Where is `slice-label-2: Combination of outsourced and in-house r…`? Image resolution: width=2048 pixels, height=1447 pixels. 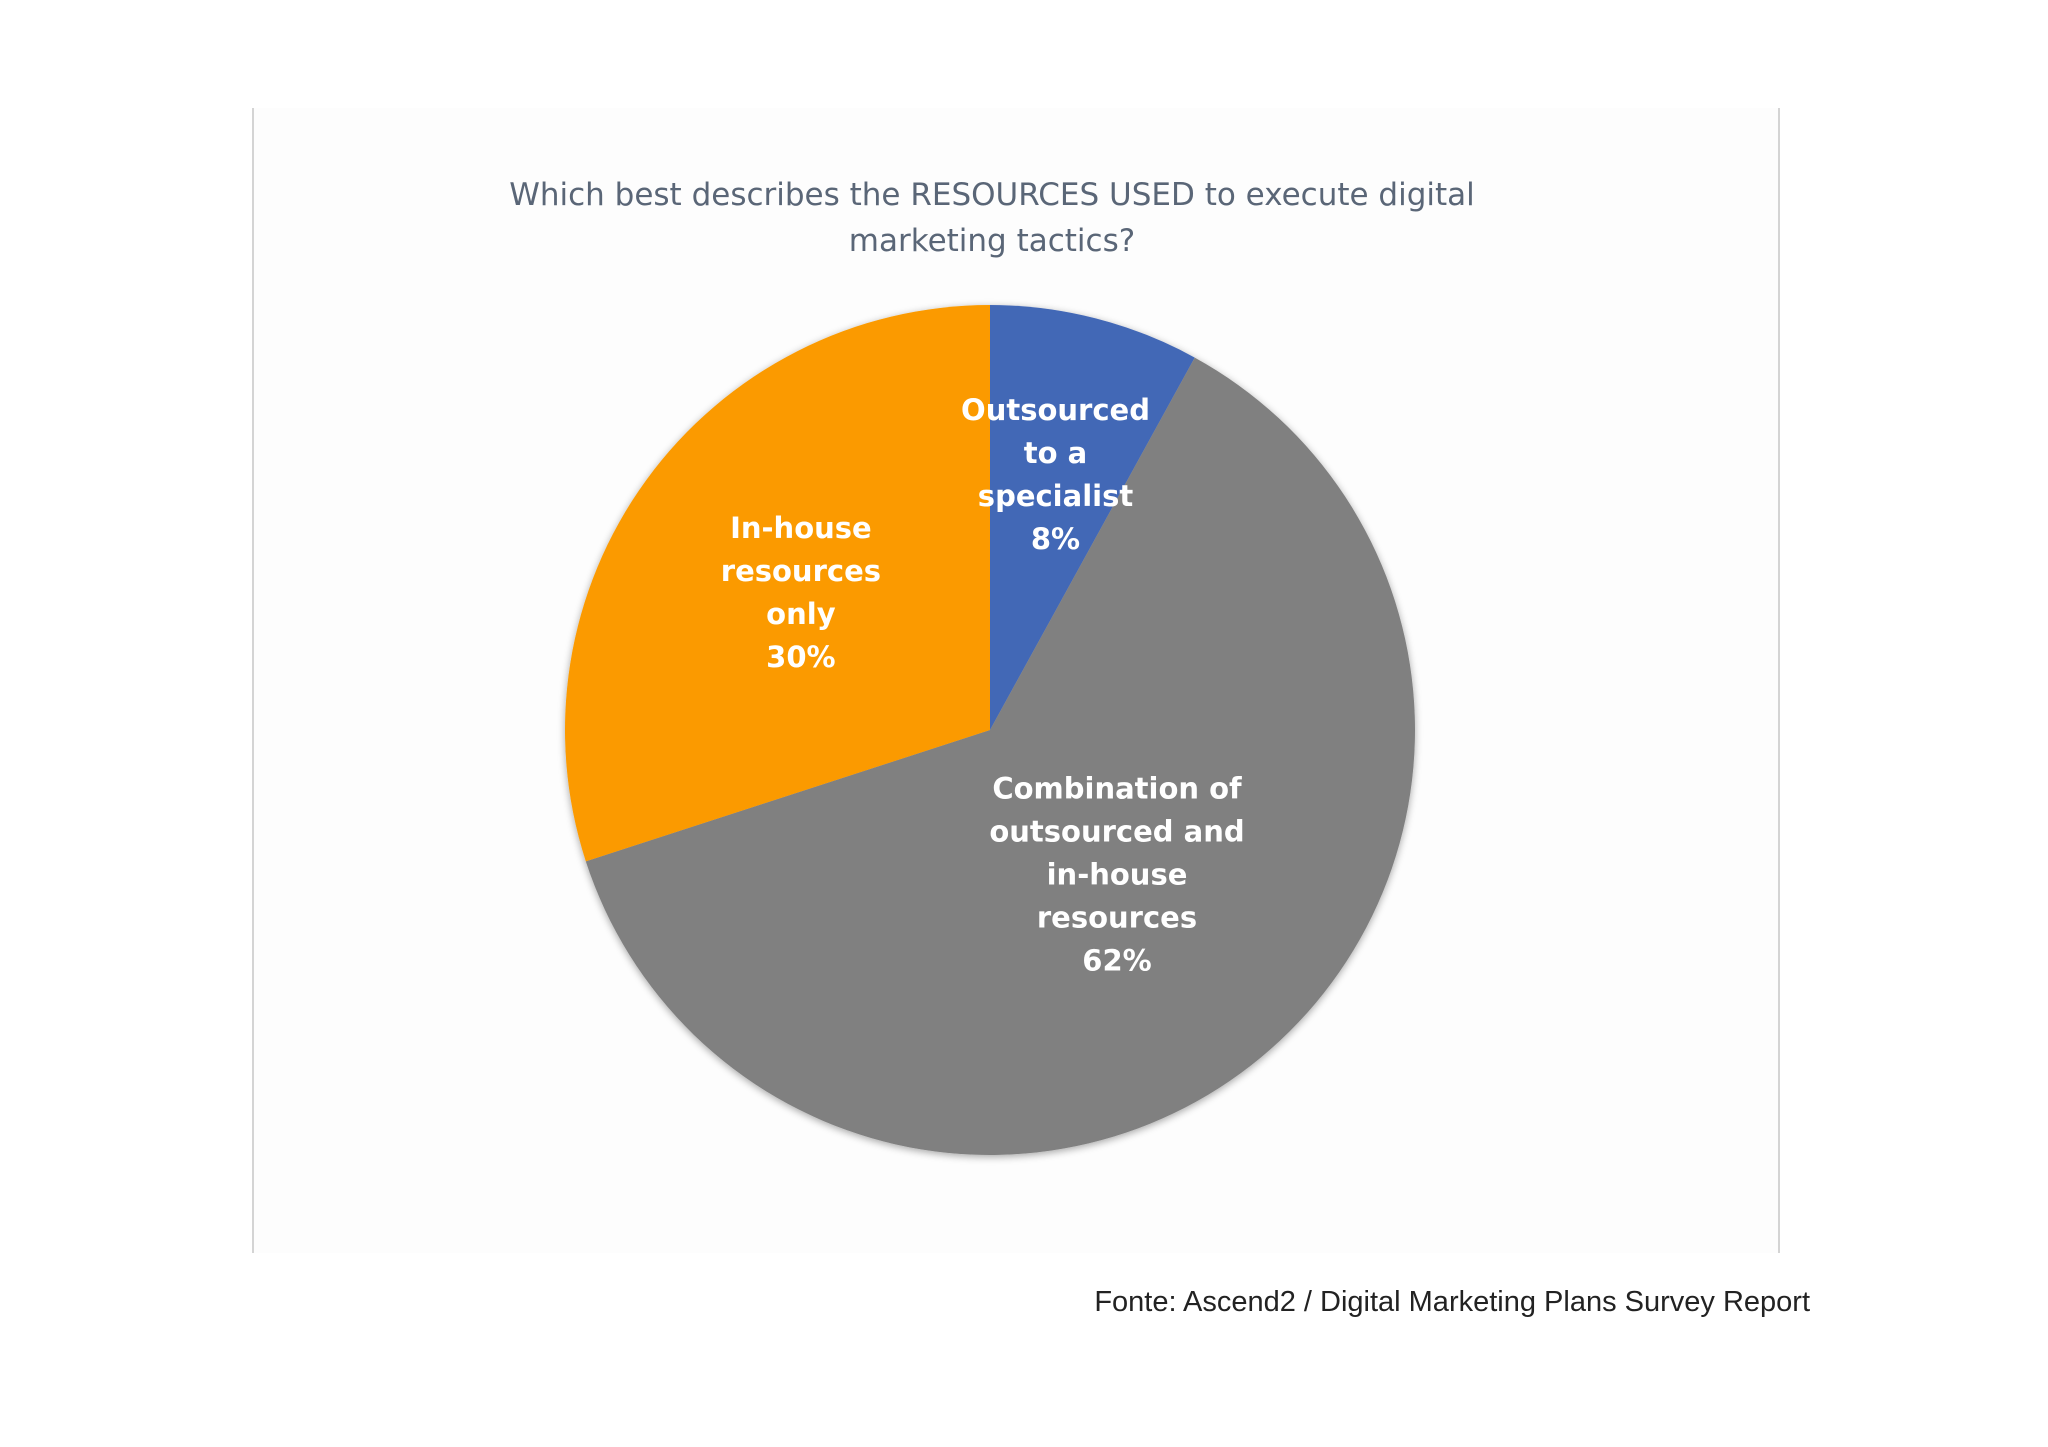 slice-label-2: Combination of outsourced and in-house r… is located at coordinates (1116, 875).